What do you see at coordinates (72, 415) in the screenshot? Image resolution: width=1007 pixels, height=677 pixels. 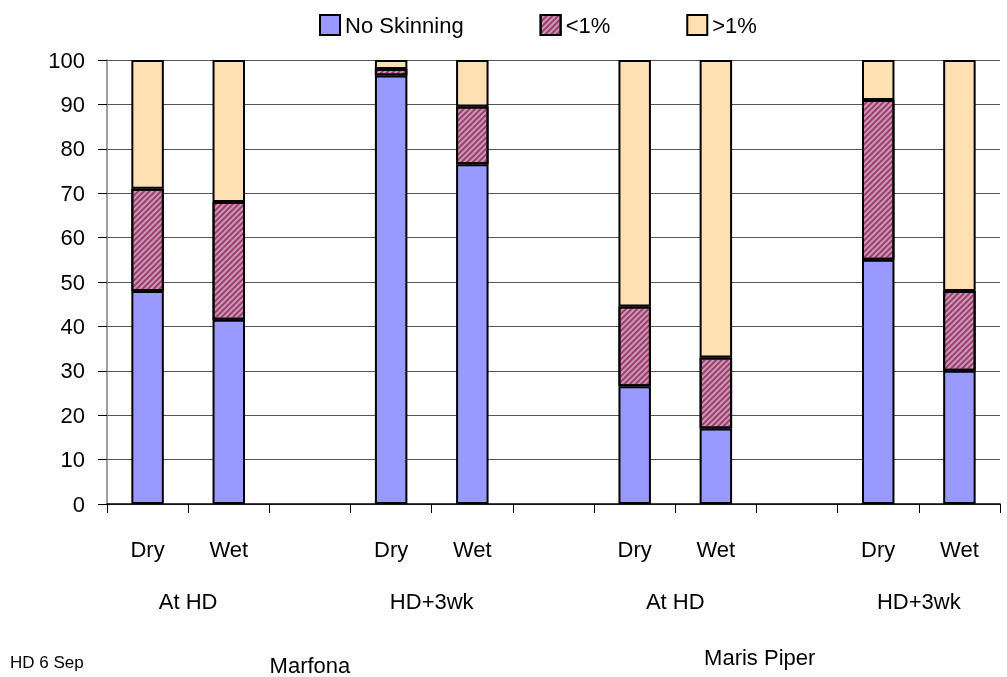 I see `y-tick-label: 20` at bounding box center [72, 415].